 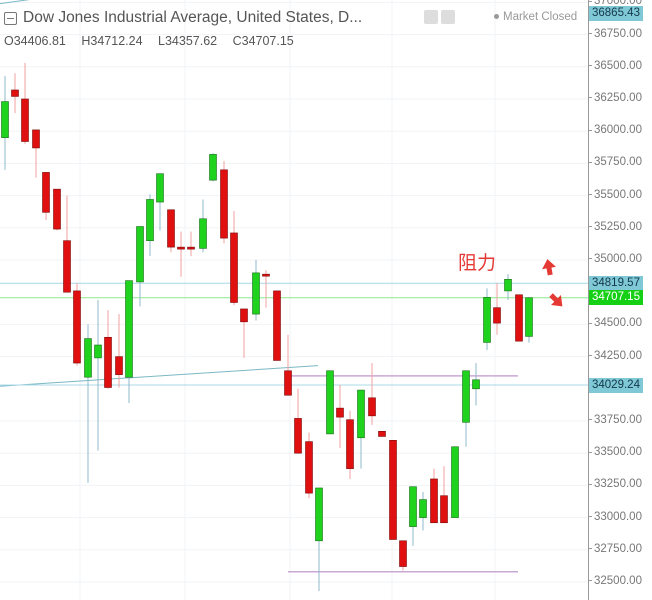 I want to click on low-value: L34357.62, so click(x=188, y=41).